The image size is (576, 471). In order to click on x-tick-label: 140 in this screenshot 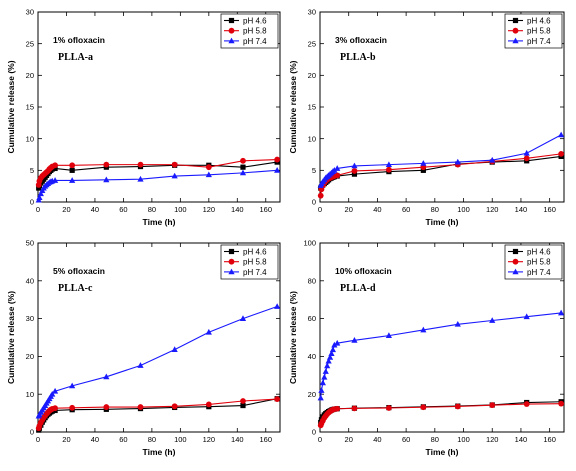, I will do `click(521, 209)`.